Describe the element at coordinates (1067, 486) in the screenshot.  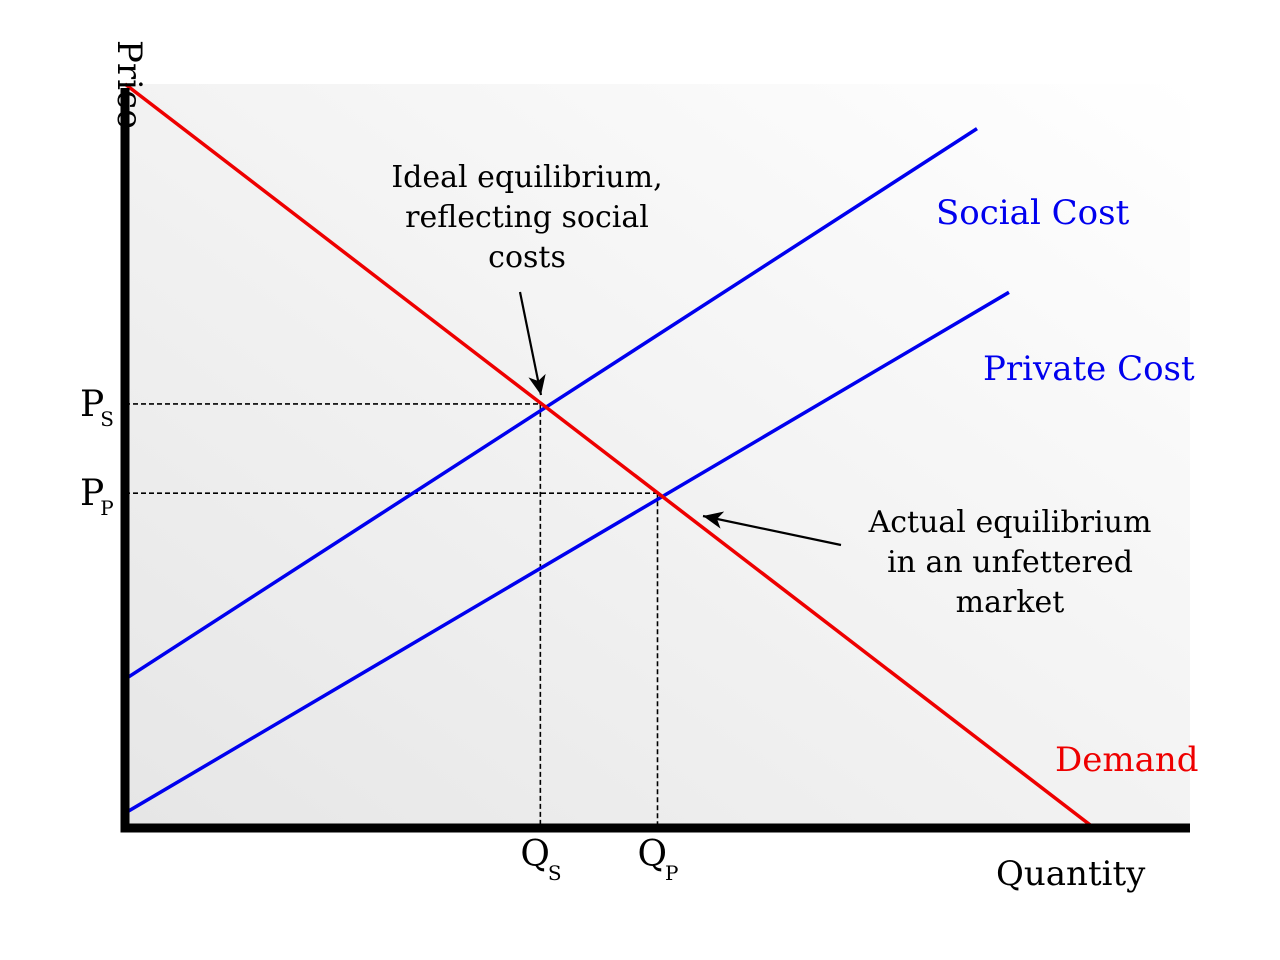
I see `series-labels: Social Cost Private Cost Demand` at that location.